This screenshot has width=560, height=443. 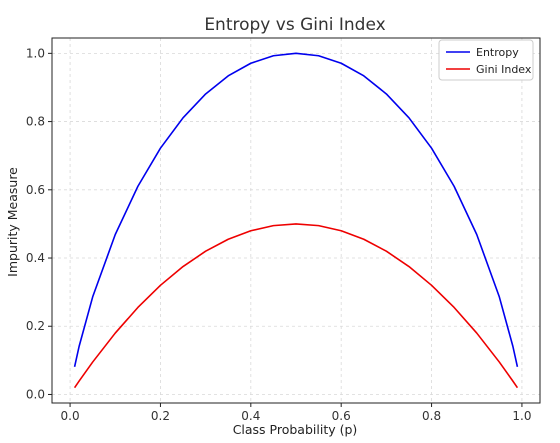 I want to click on legend-label-entropy: Entropy, so click(x=497, y=52).